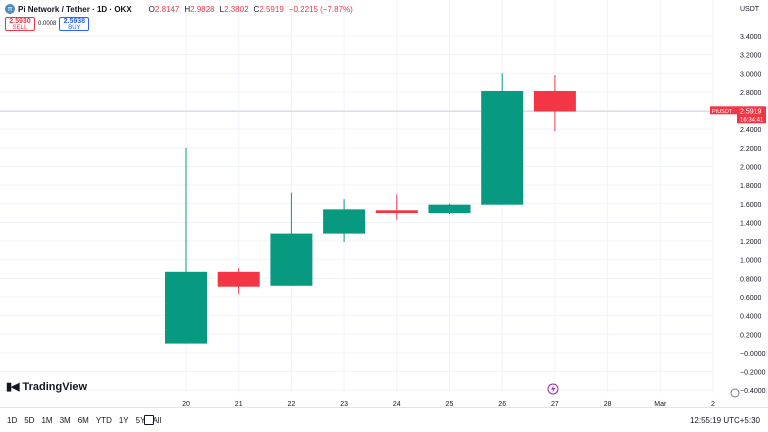  Describe the element at coordinates (157, 420) in the screenshot. I see `timeframe-all: All` at that location.